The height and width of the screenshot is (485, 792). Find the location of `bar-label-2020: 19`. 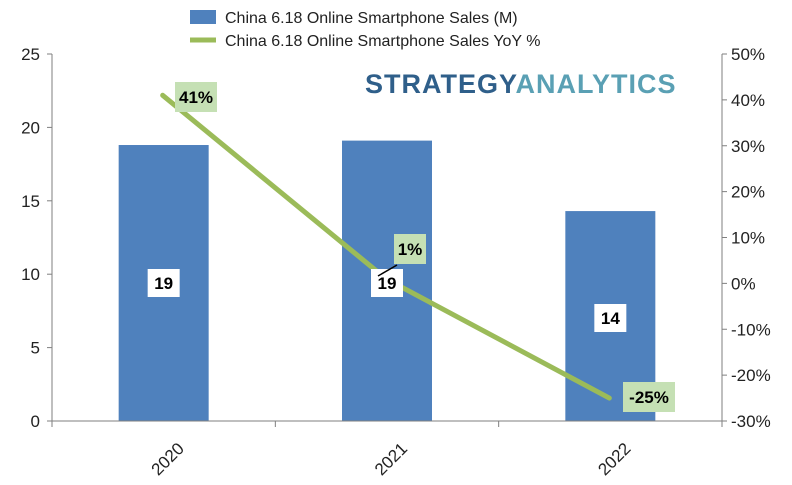

bar-label-2020: 19 is located at coordinates (163, 283).